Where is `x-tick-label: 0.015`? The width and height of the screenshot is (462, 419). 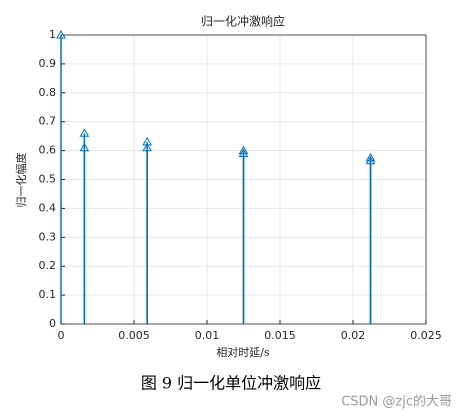
x-tick-label: 0.015 is located at coordinates (280, 335).